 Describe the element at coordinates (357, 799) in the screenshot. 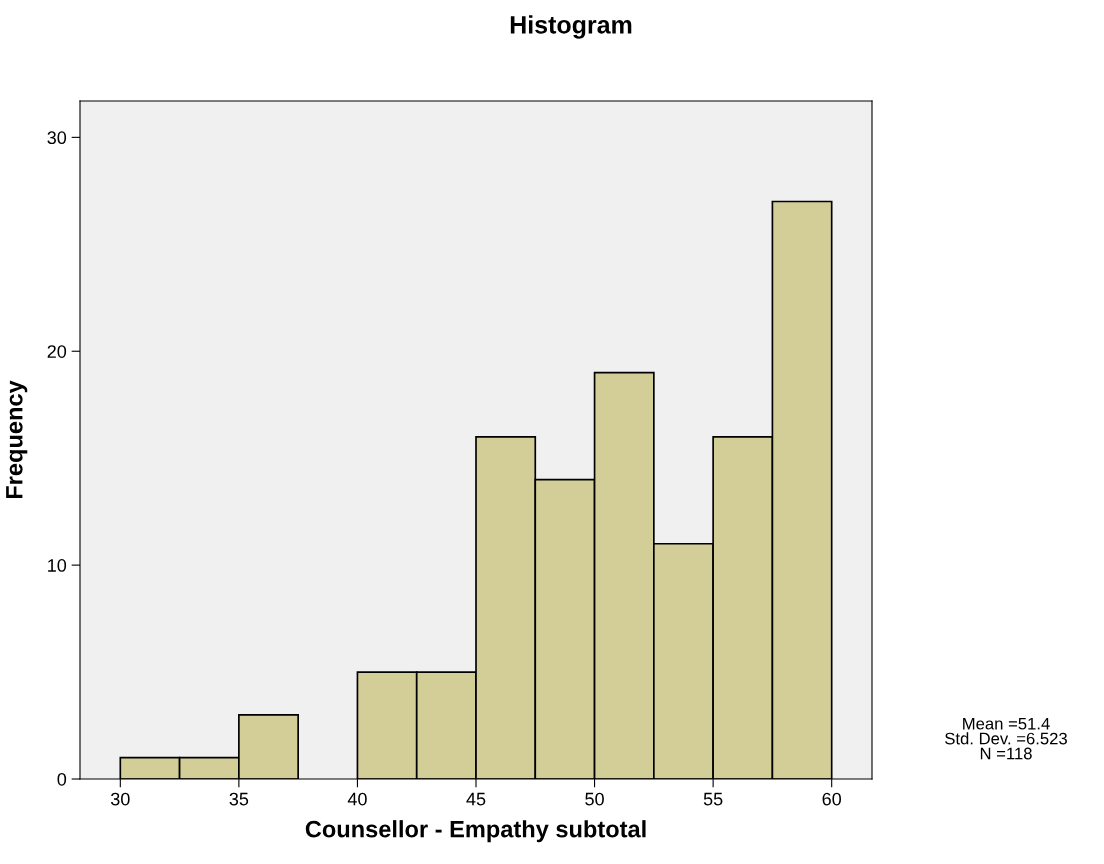

I see `x-tick-label: 40` at that location.